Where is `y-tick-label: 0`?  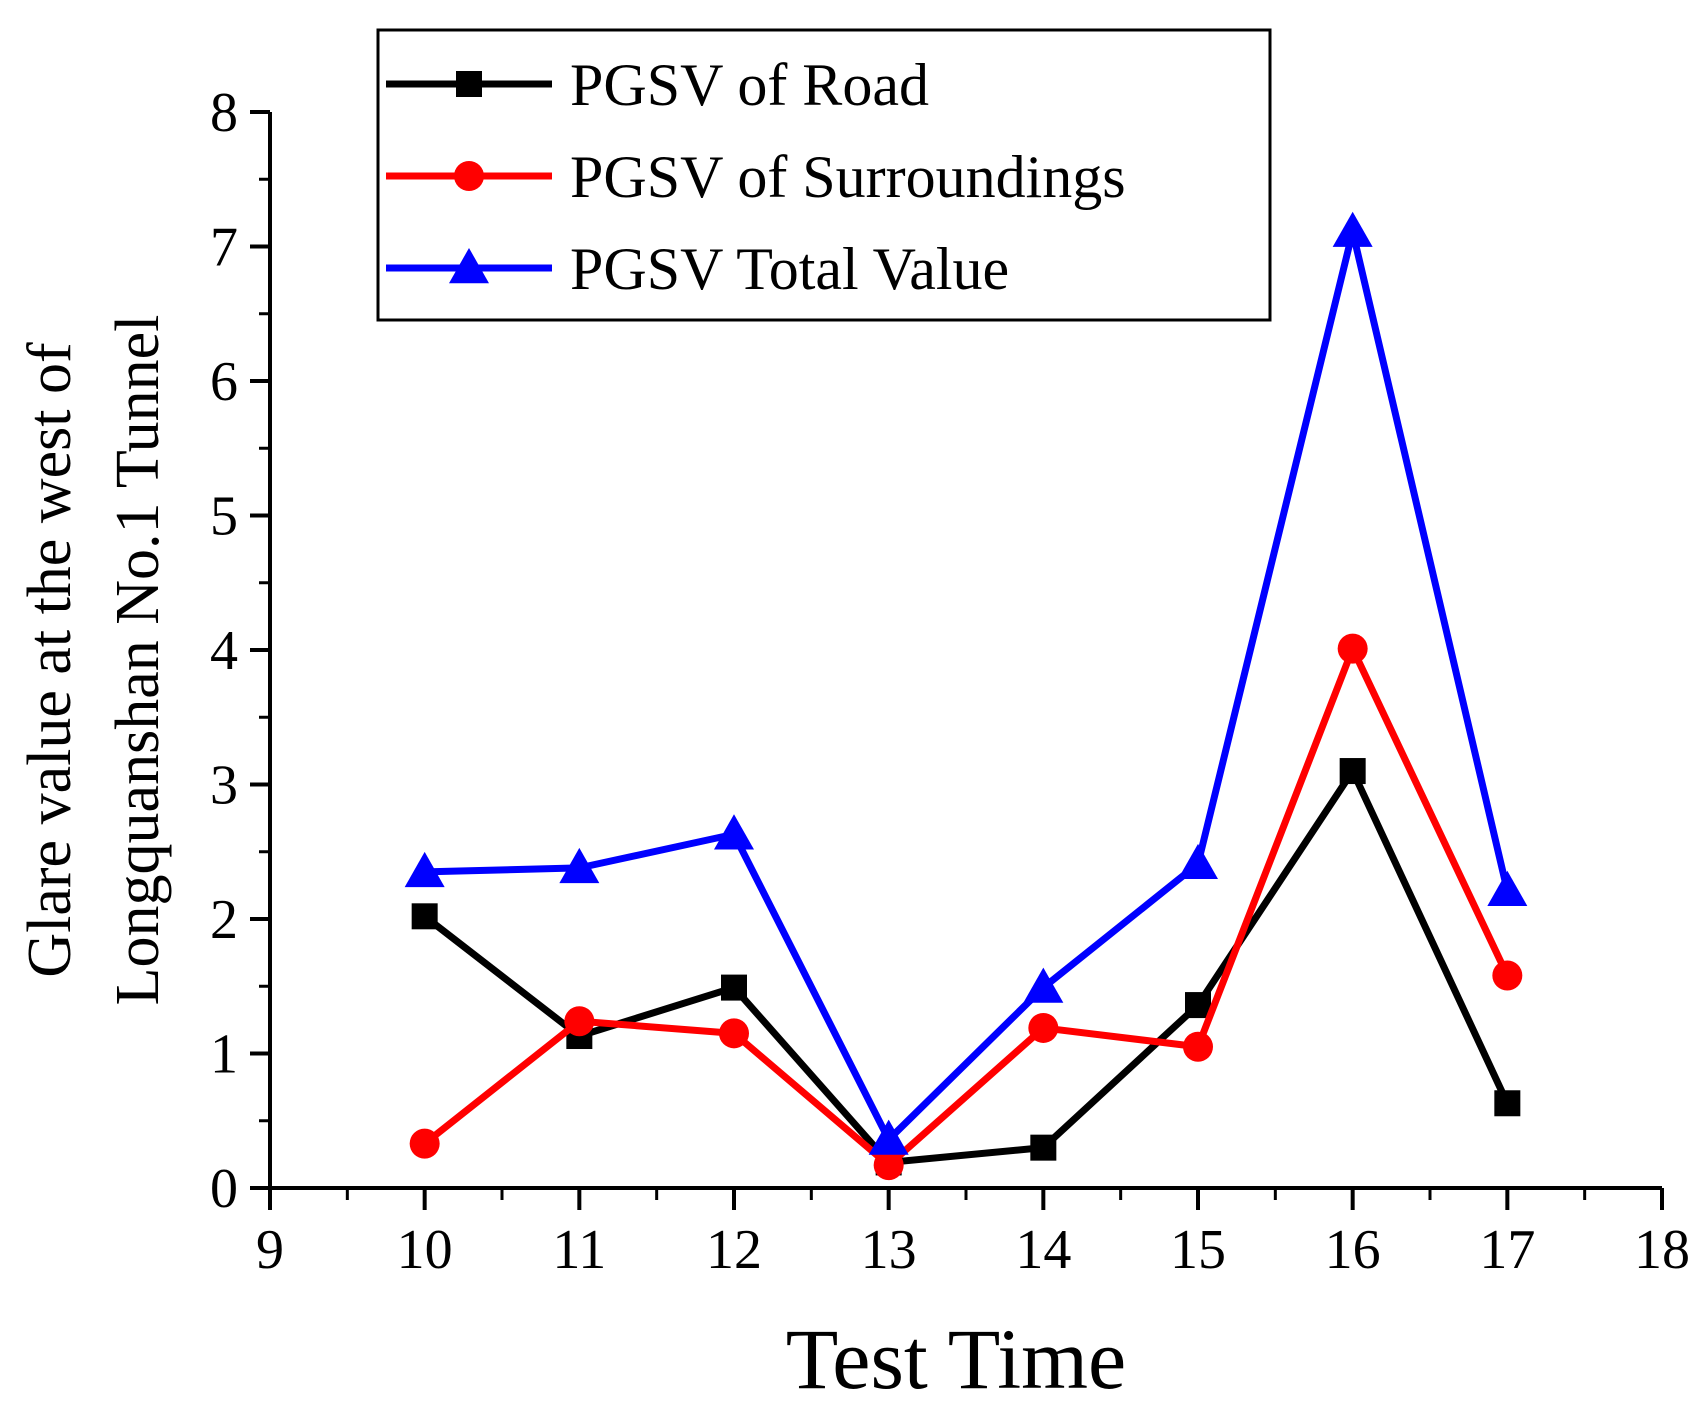 y-tick-label: 0 is located at coordinates (224, 1189).